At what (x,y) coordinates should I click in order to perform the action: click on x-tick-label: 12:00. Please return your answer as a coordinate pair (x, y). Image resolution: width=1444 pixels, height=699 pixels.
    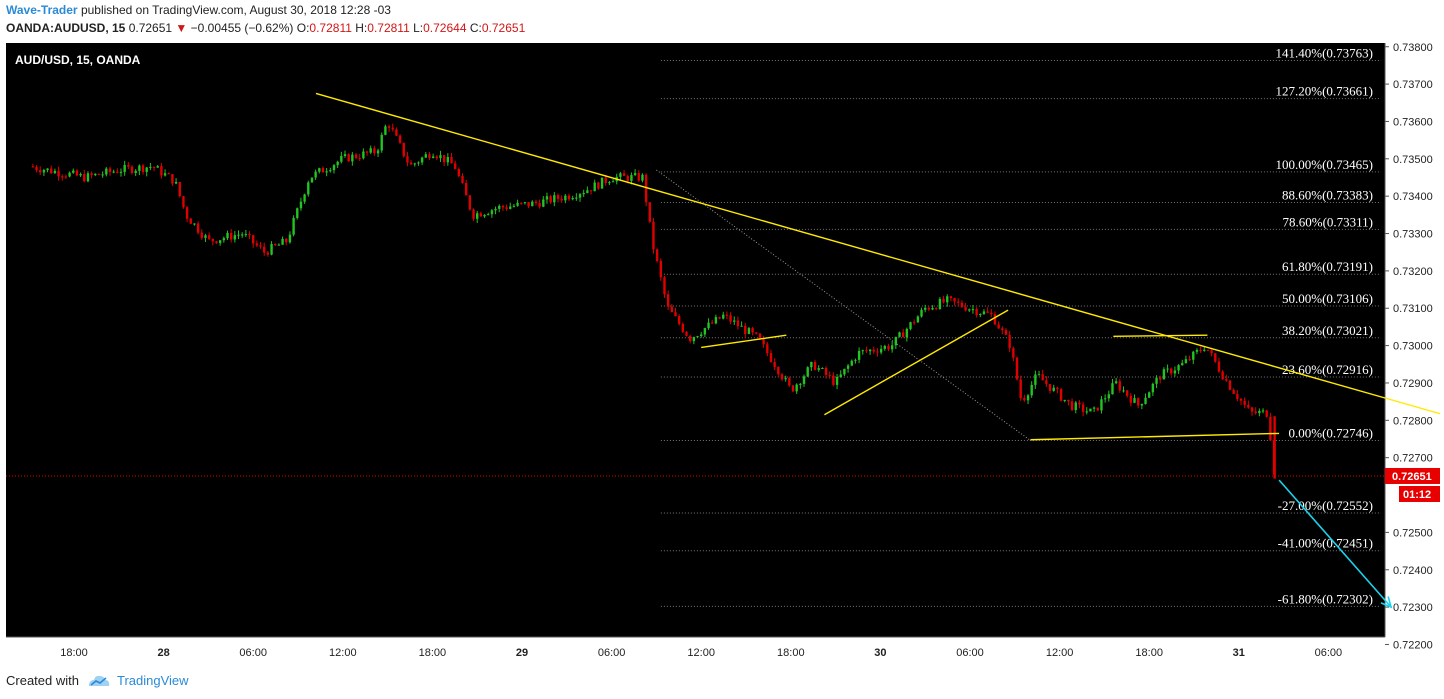
    Looking at the image, I should click on (701, 653).